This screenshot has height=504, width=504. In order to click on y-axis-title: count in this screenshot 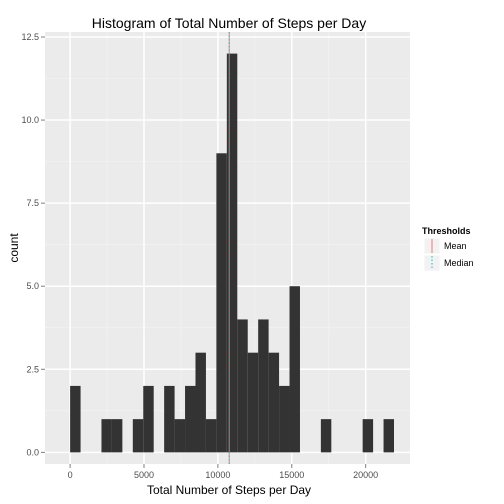, I will do `click(14, 248)`.